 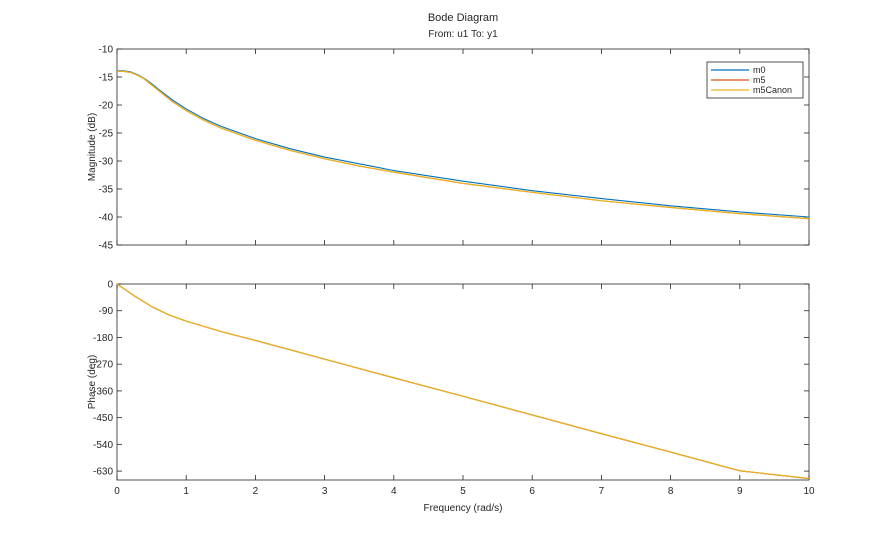 I want to click on chart-title: Bode Diagram, so click(x=463, y=18).